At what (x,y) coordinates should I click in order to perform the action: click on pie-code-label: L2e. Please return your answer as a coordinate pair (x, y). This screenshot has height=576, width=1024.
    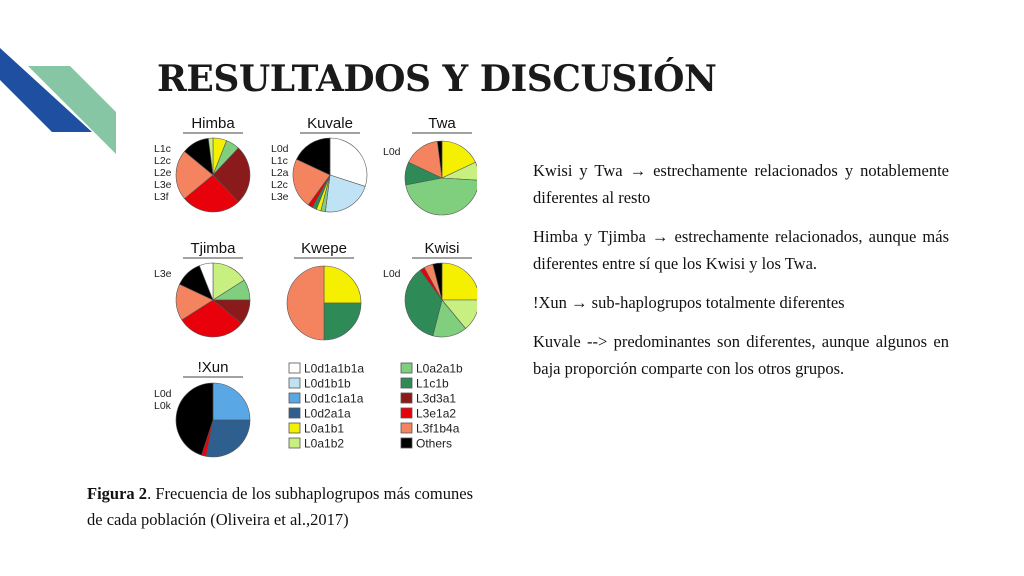
    Looking at the image, I should click on (163, 173).